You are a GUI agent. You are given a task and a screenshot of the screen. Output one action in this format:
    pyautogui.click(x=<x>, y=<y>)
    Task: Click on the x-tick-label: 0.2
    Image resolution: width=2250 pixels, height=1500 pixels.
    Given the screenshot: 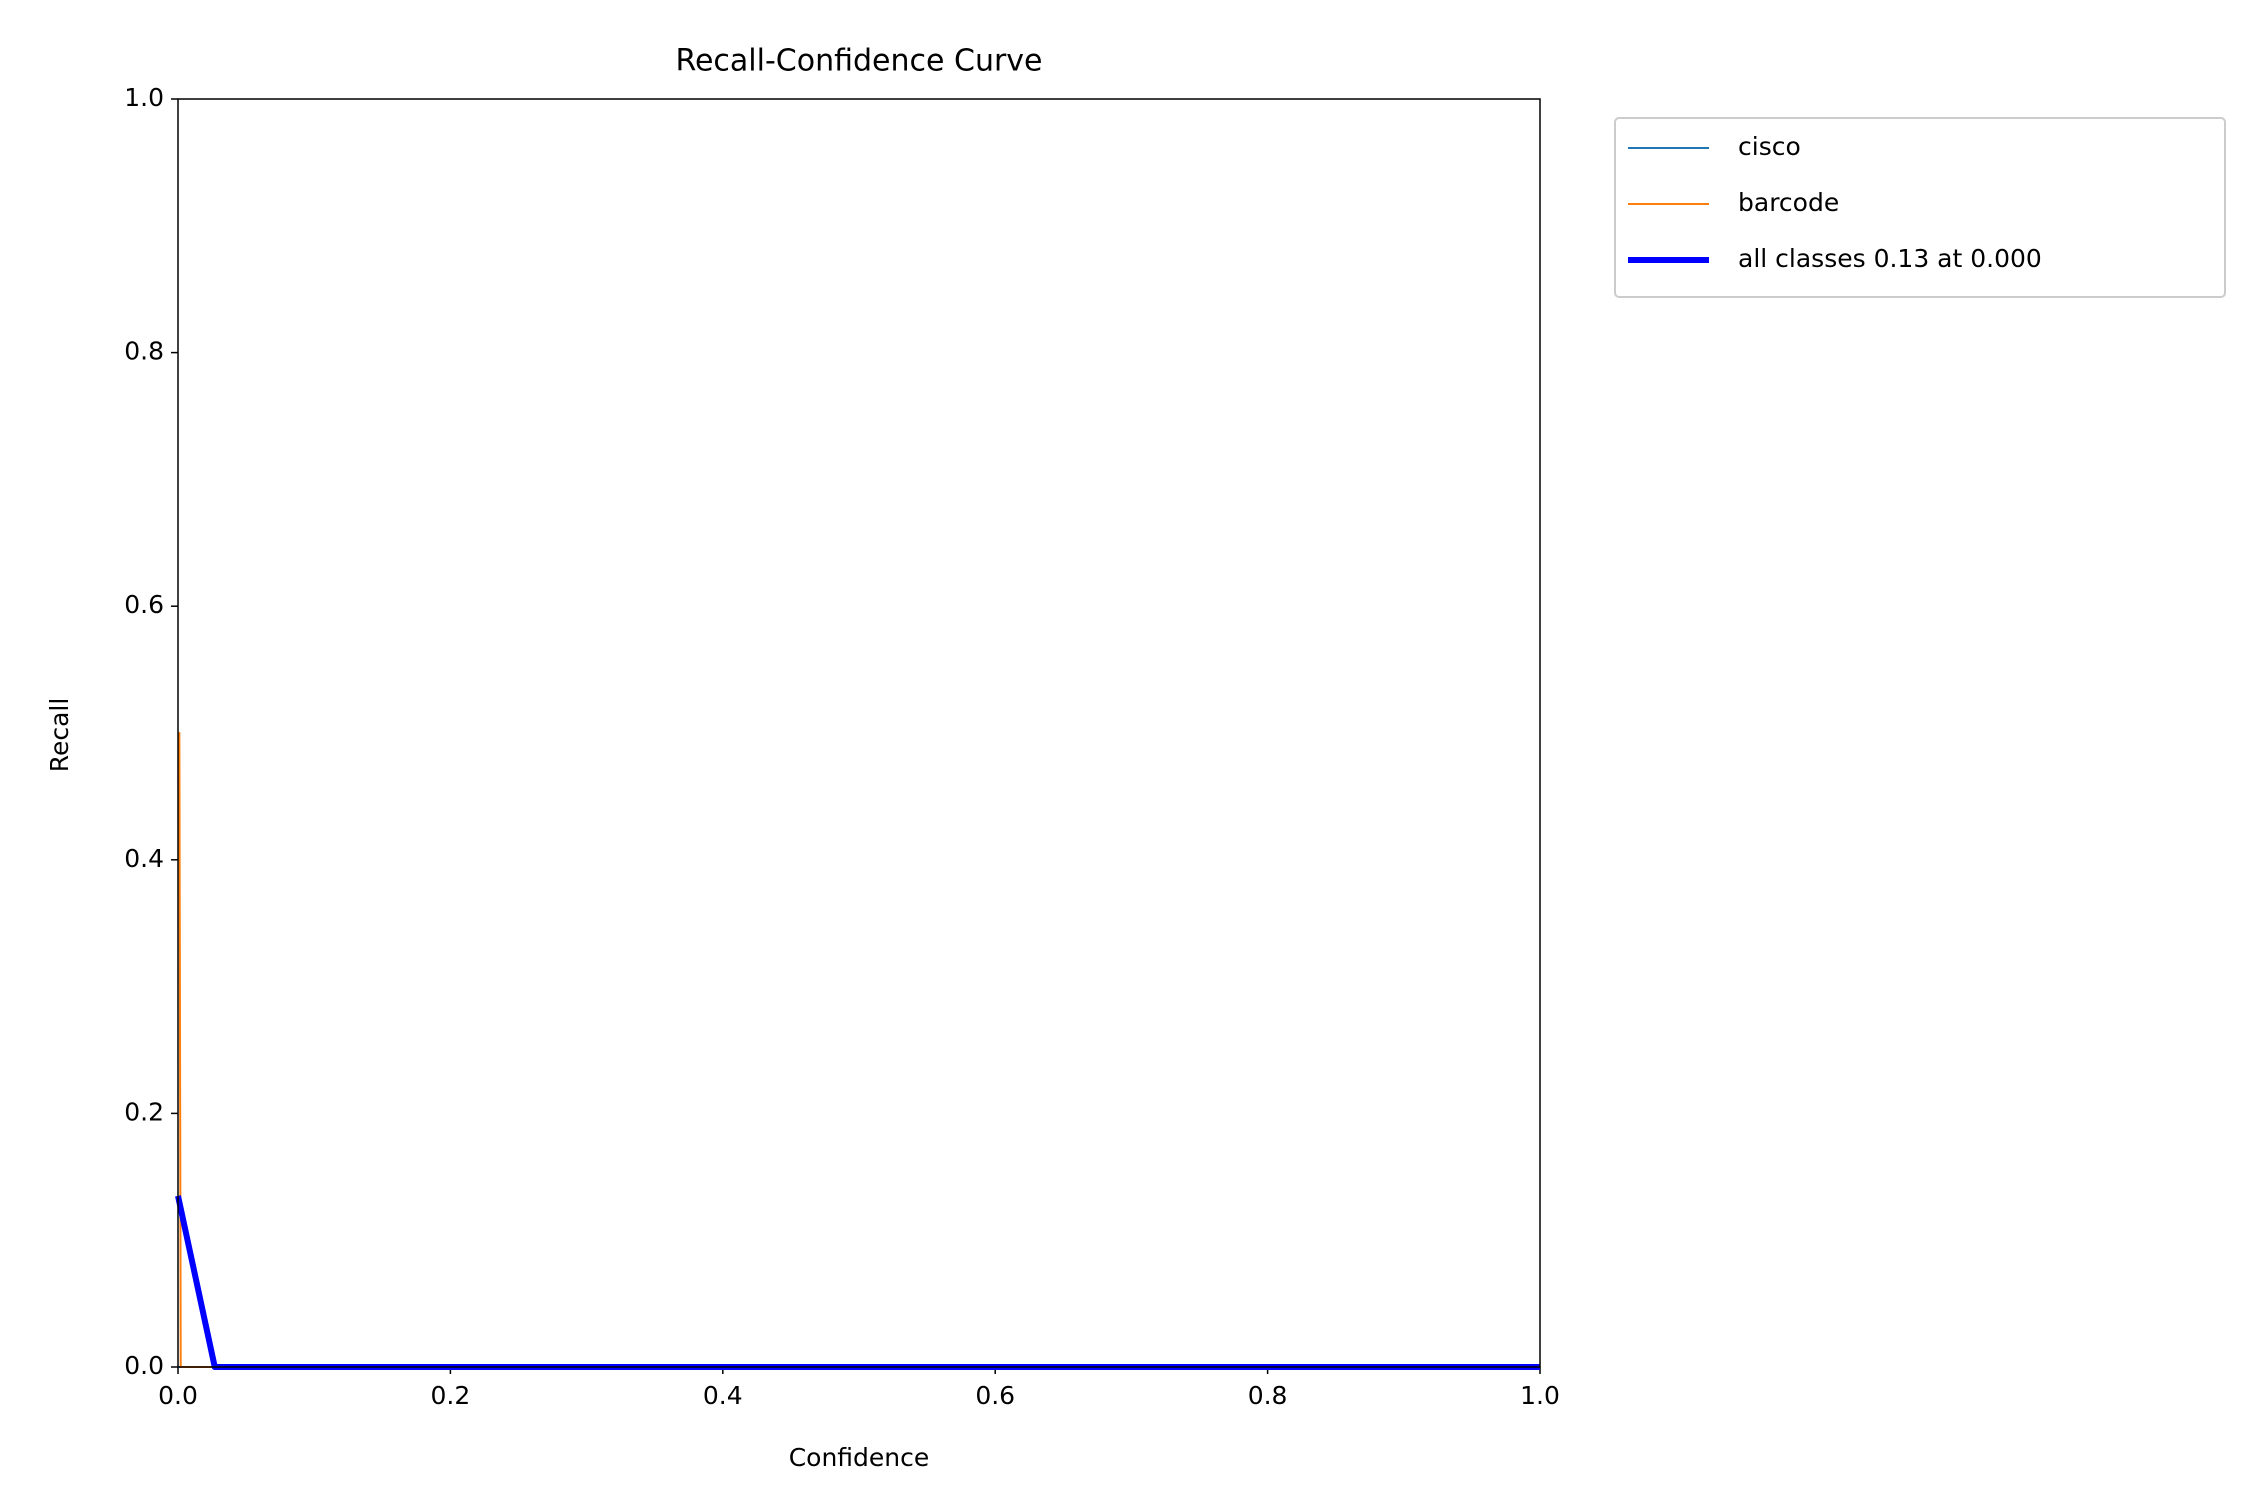 What is the action you would take?
    pyautogui.click(x=451, y=1395)
    